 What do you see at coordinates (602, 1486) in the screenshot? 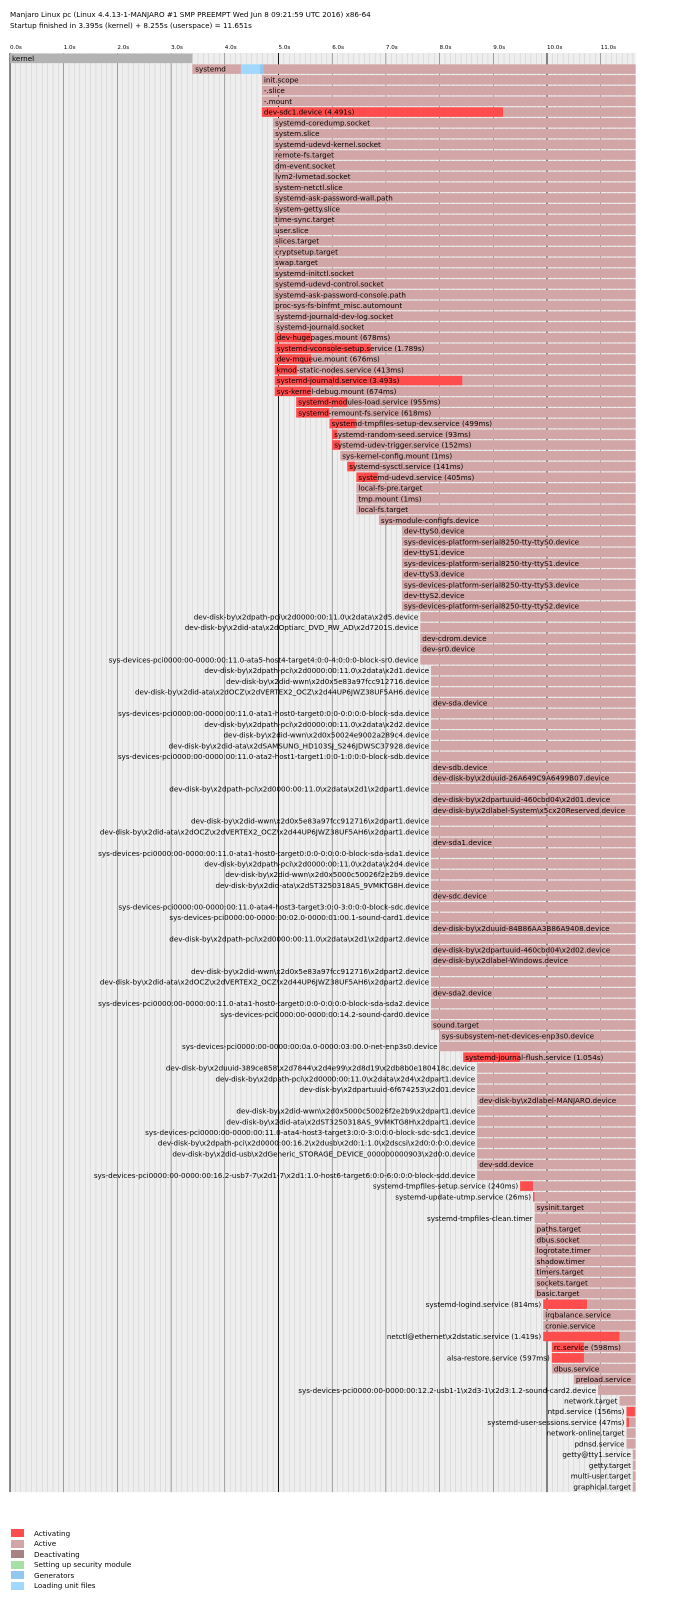
I see `row-label: graphical.target` at bounding box center [602, 1486].